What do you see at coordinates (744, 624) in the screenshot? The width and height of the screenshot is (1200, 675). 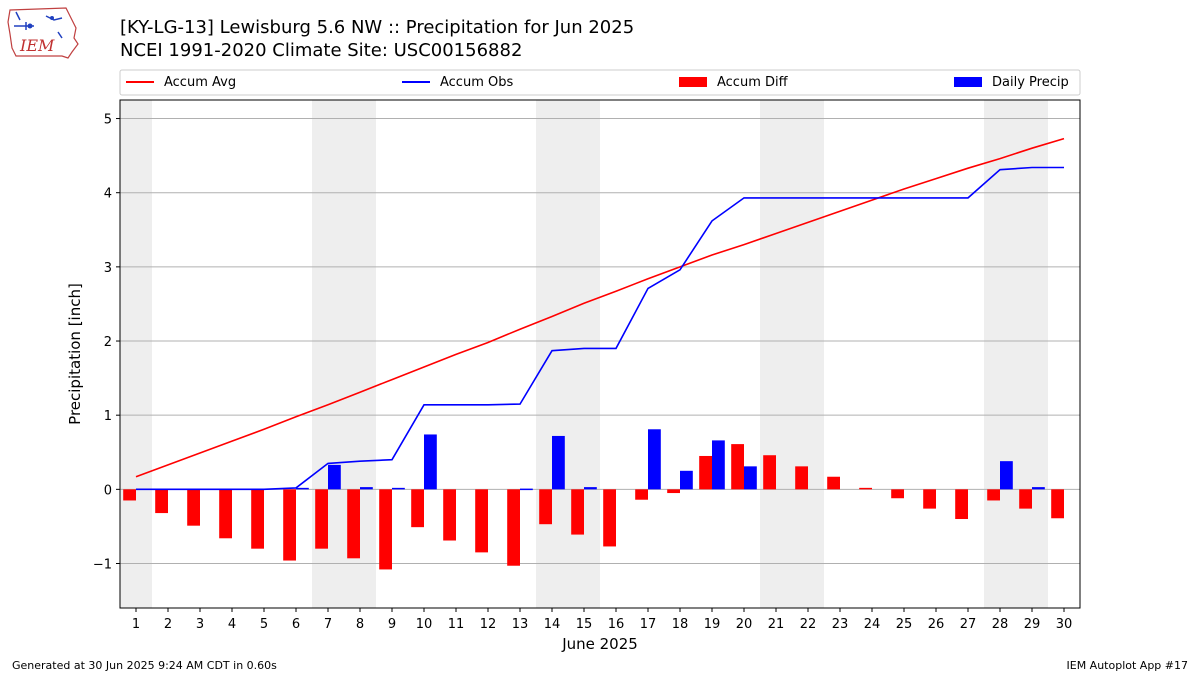 I see `x-tick-label: 20` at bounding box center [744, 624].